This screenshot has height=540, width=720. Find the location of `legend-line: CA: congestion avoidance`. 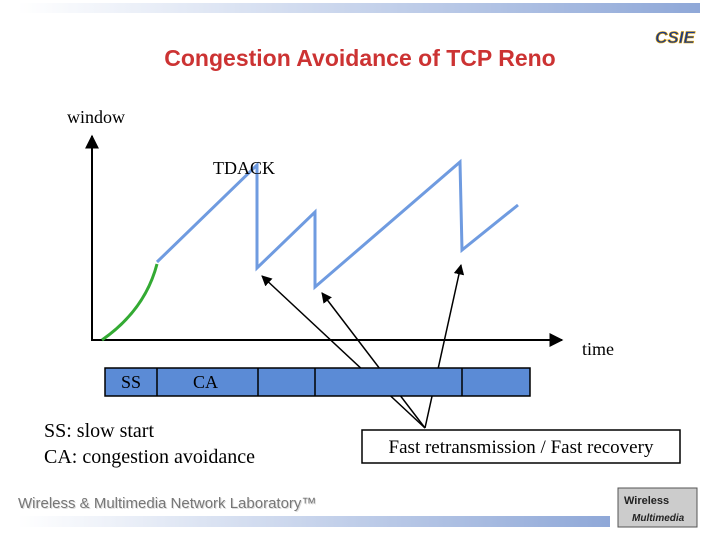

legend-line: CA: congestion avoidance is located at coordinates (149, 457).